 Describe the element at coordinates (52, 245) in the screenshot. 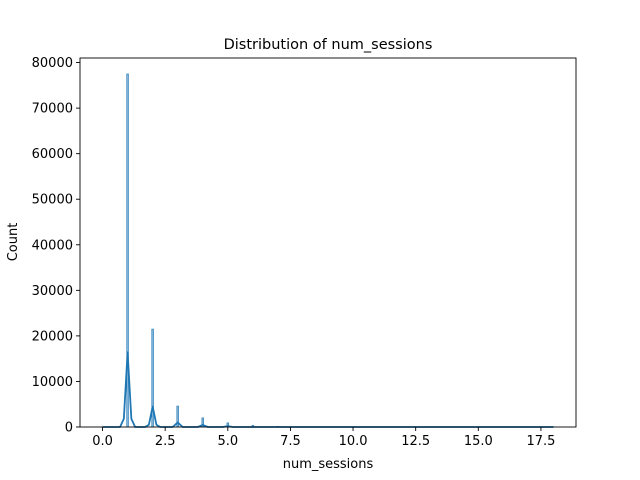

I see `y-tick-label-4: 40000` at that location.